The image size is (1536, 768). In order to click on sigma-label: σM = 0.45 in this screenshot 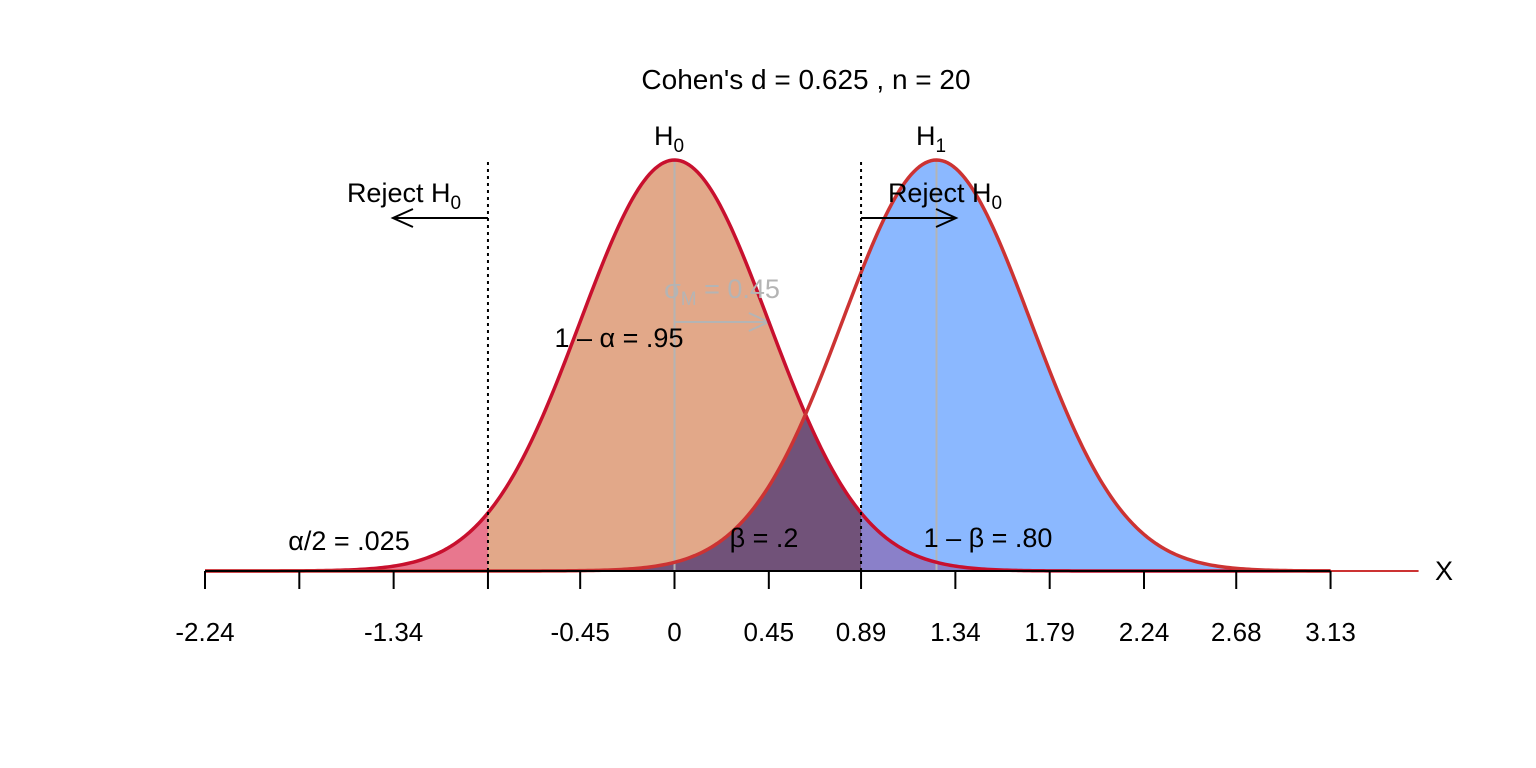, I will do `click(722, 292)`.